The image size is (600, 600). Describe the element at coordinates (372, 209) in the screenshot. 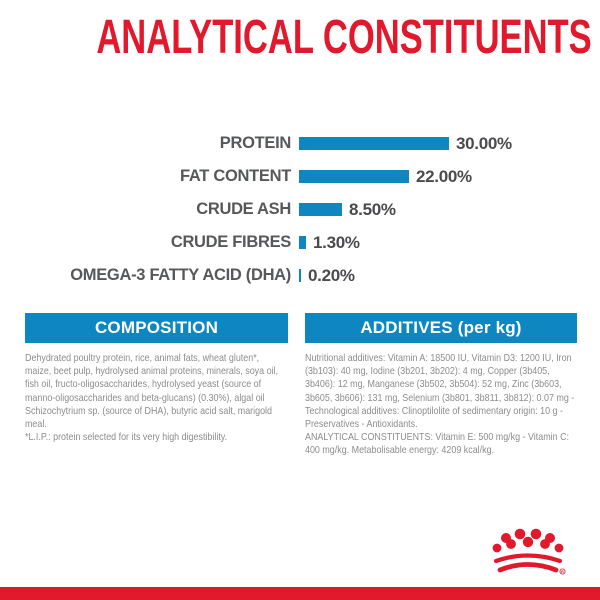

I see `chart-value-label: 8.50%` at that location.